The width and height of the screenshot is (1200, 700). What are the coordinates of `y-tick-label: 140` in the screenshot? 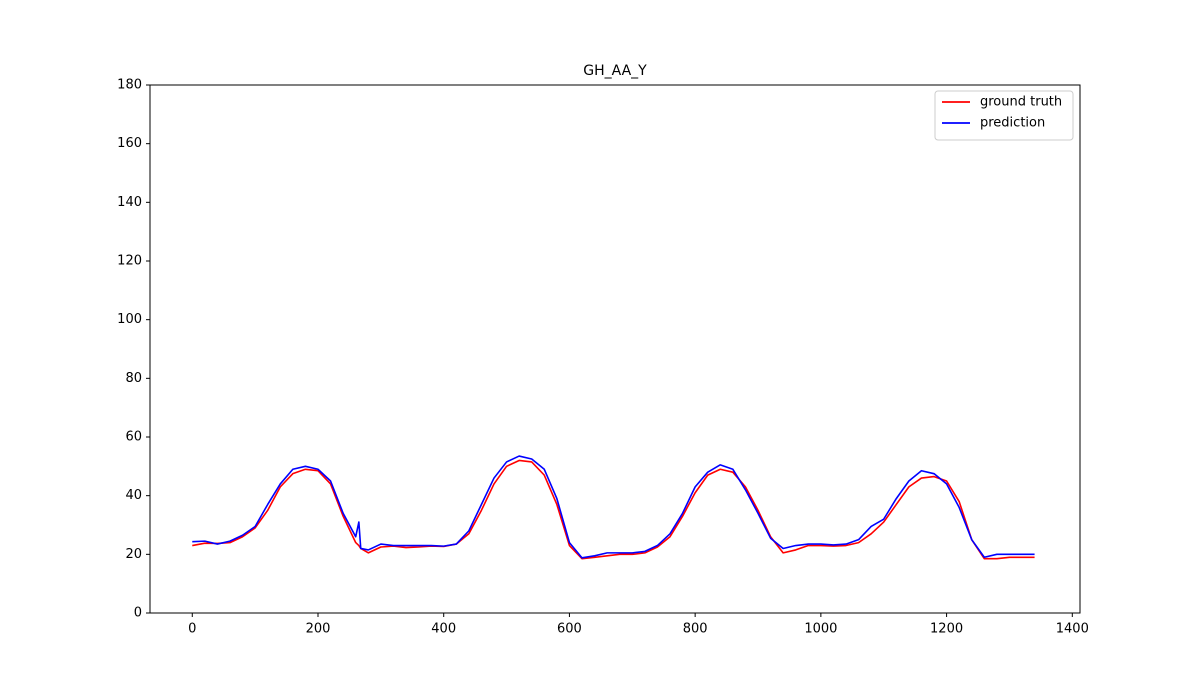 It's located at (129, 202).